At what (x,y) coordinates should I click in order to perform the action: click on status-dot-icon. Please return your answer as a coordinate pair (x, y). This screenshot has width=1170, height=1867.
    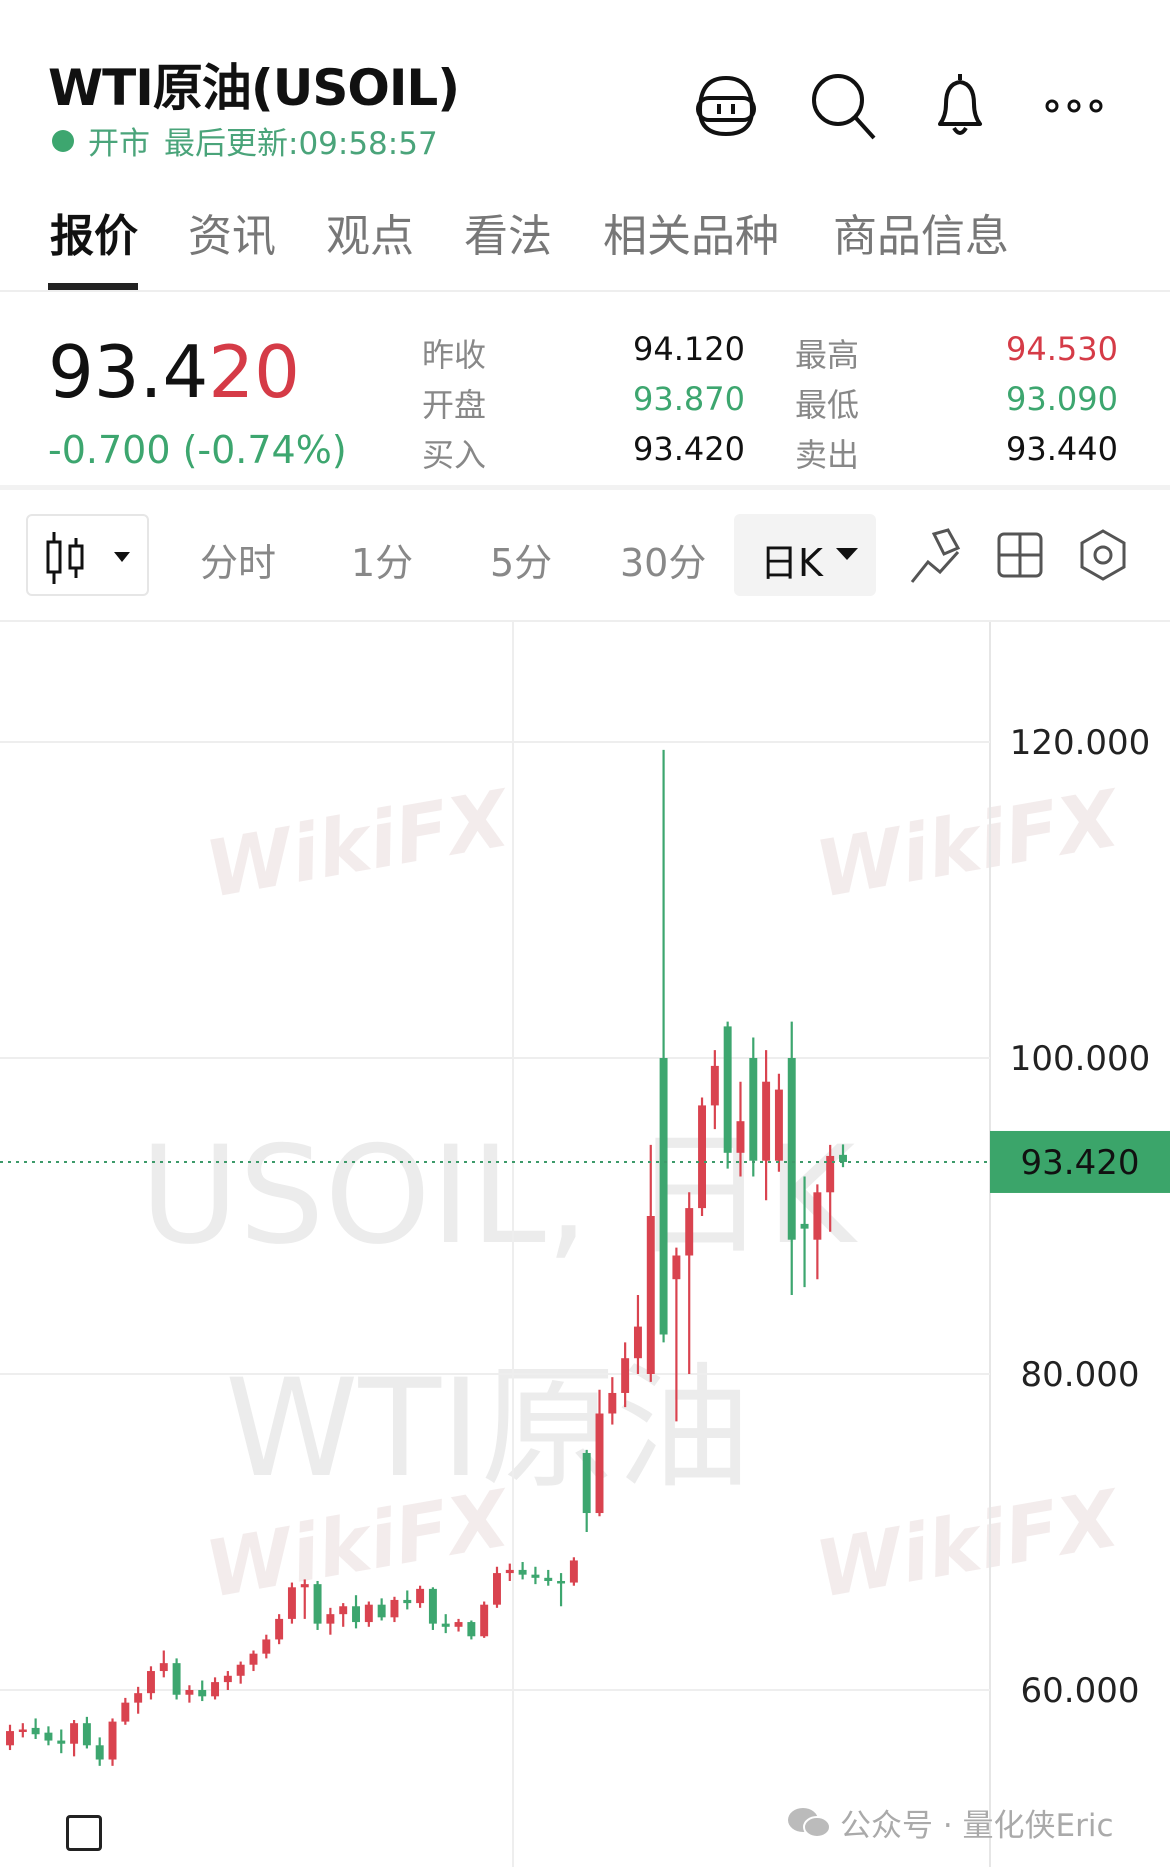
    Looking at the image, I should click on (63, 140).